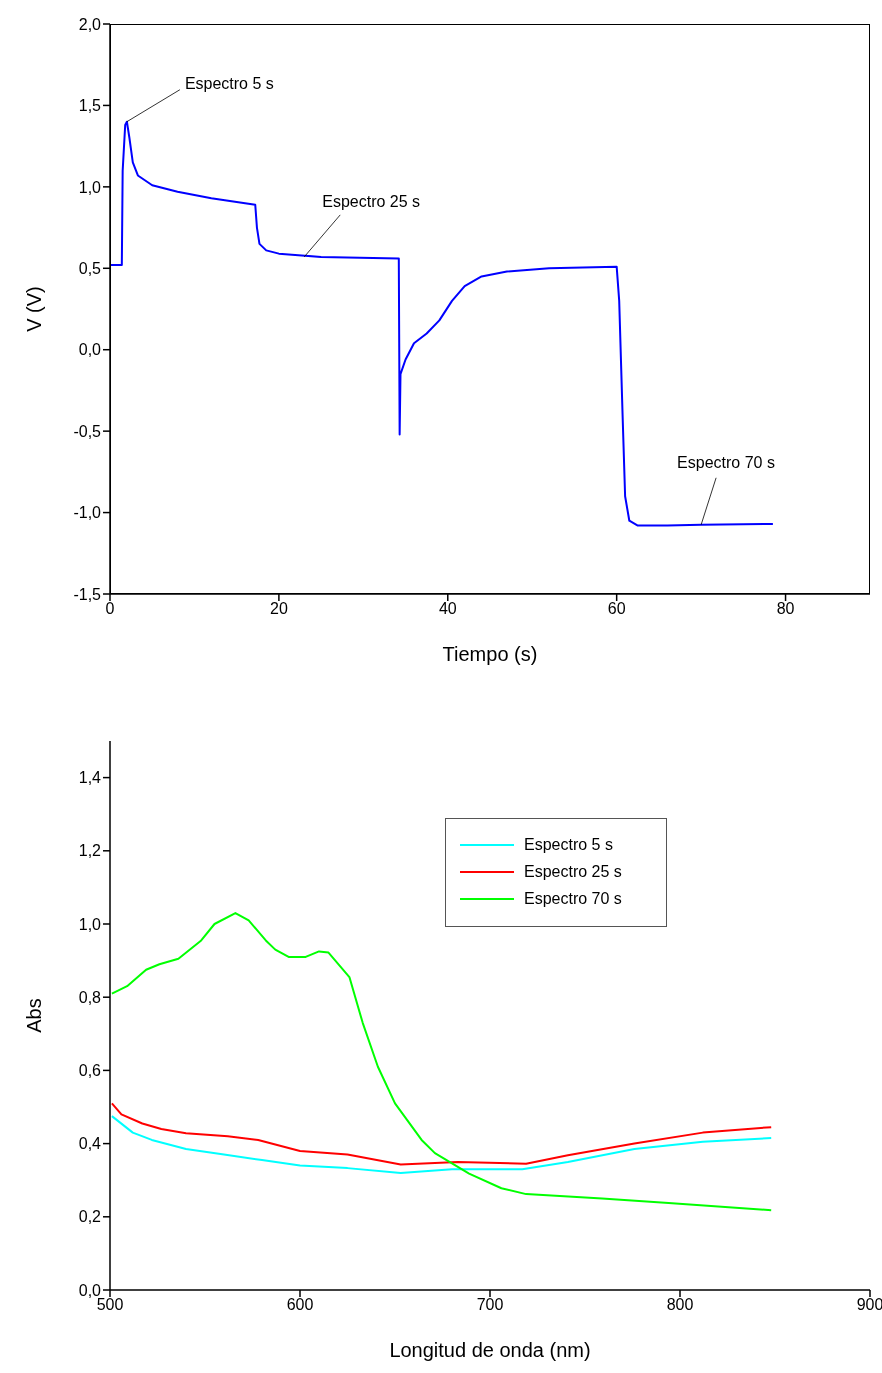 The height and width of the screenshot is (1373, 882). I want to click on x-tick-label: 0, so click(110, 609).